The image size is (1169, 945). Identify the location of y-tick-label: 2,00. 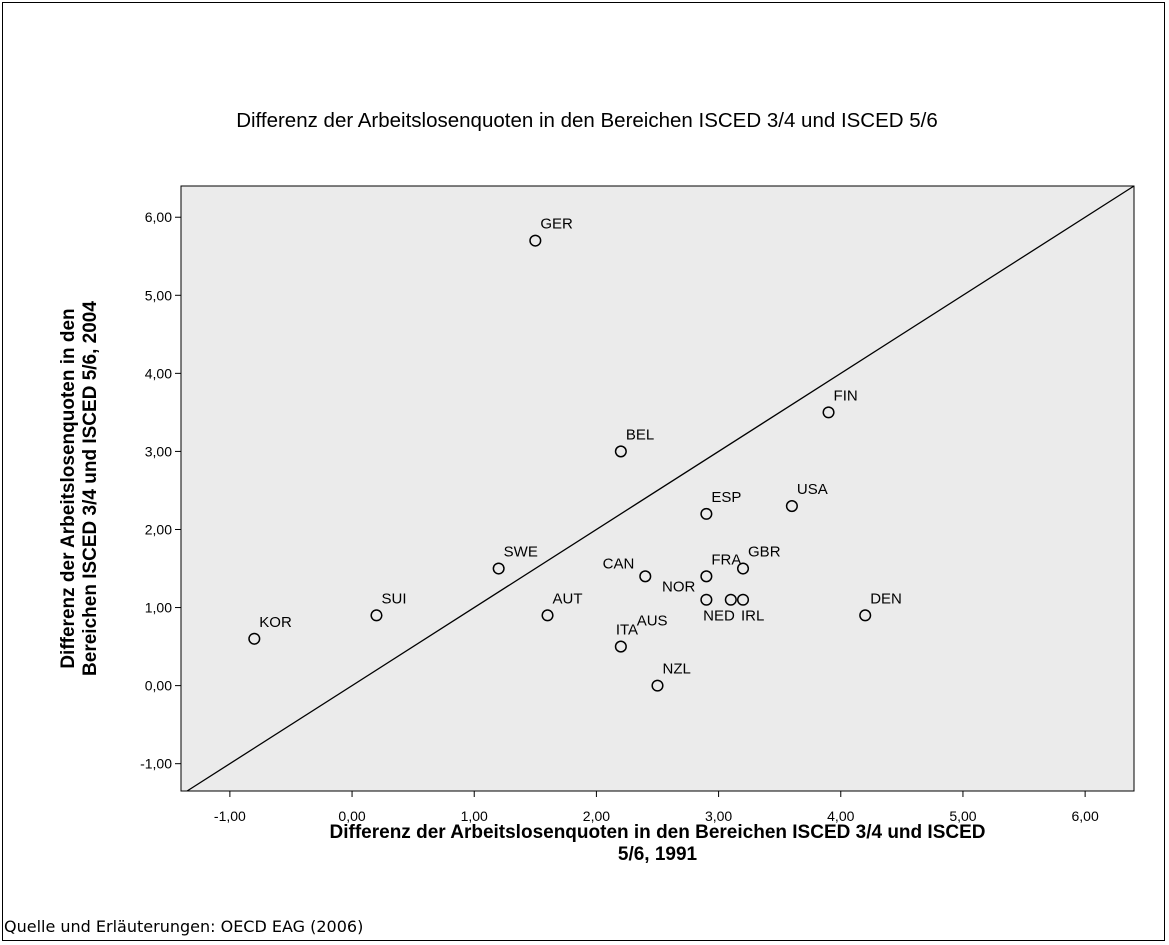
(158, 529).